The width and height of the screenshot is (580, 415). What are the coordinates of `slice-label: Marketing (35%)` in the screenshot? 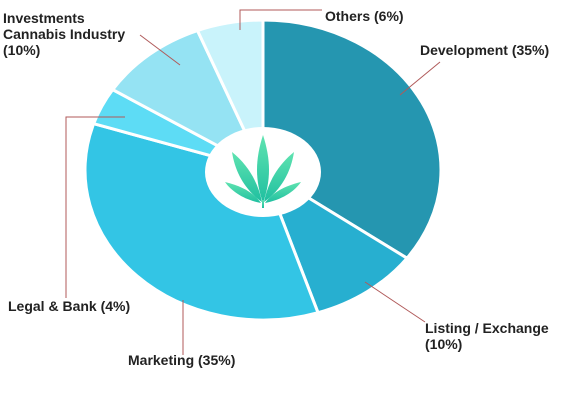 It's located at (181, 360).